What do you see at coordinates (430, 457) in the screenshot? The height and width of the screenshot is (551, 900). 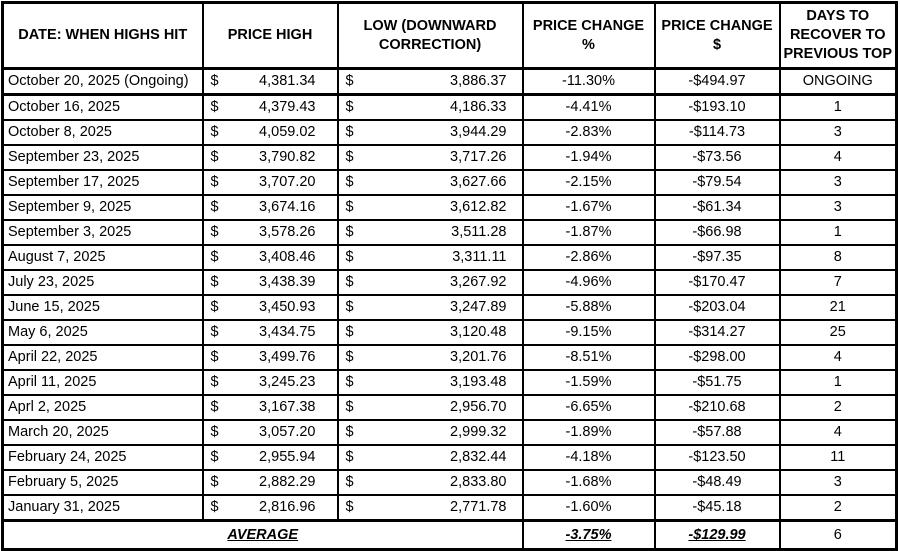 I see `low-correction-cell: $ 2,832.44` at bounding box center [430, 457].